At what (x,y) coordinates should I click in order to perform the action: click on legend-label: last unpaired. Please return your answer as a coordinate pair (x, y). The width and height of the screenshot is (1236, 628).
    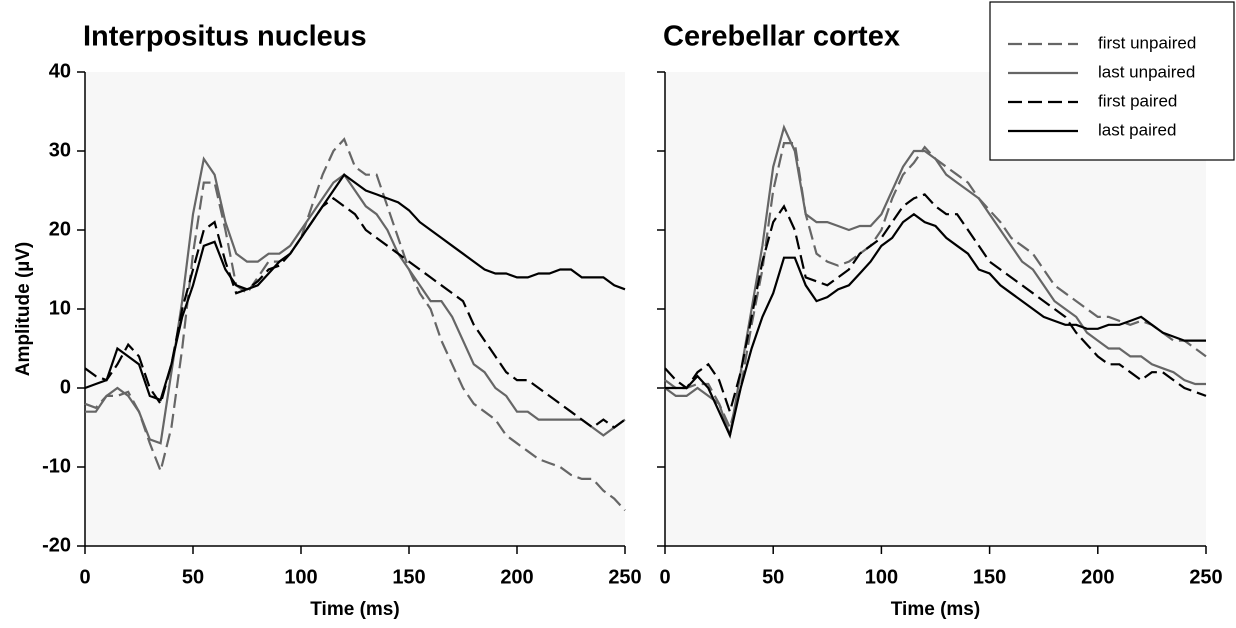
    Looking at the image, I should click on (1146, 71).